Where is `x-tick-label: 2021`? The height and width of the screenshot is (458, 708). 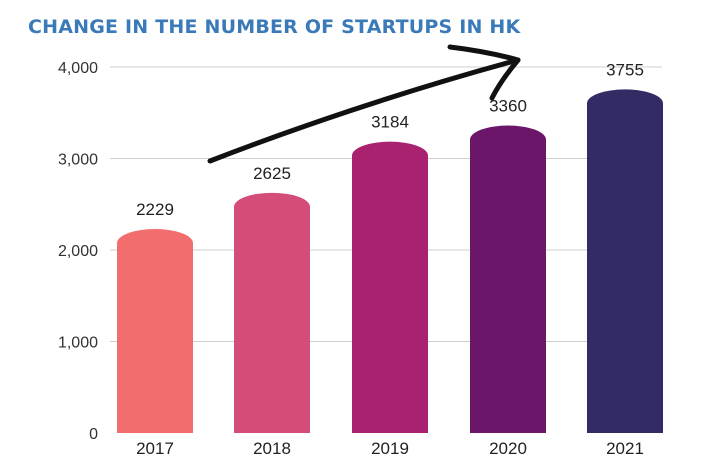 x-tick-label: 2021 is located at coordinates (625, 448).